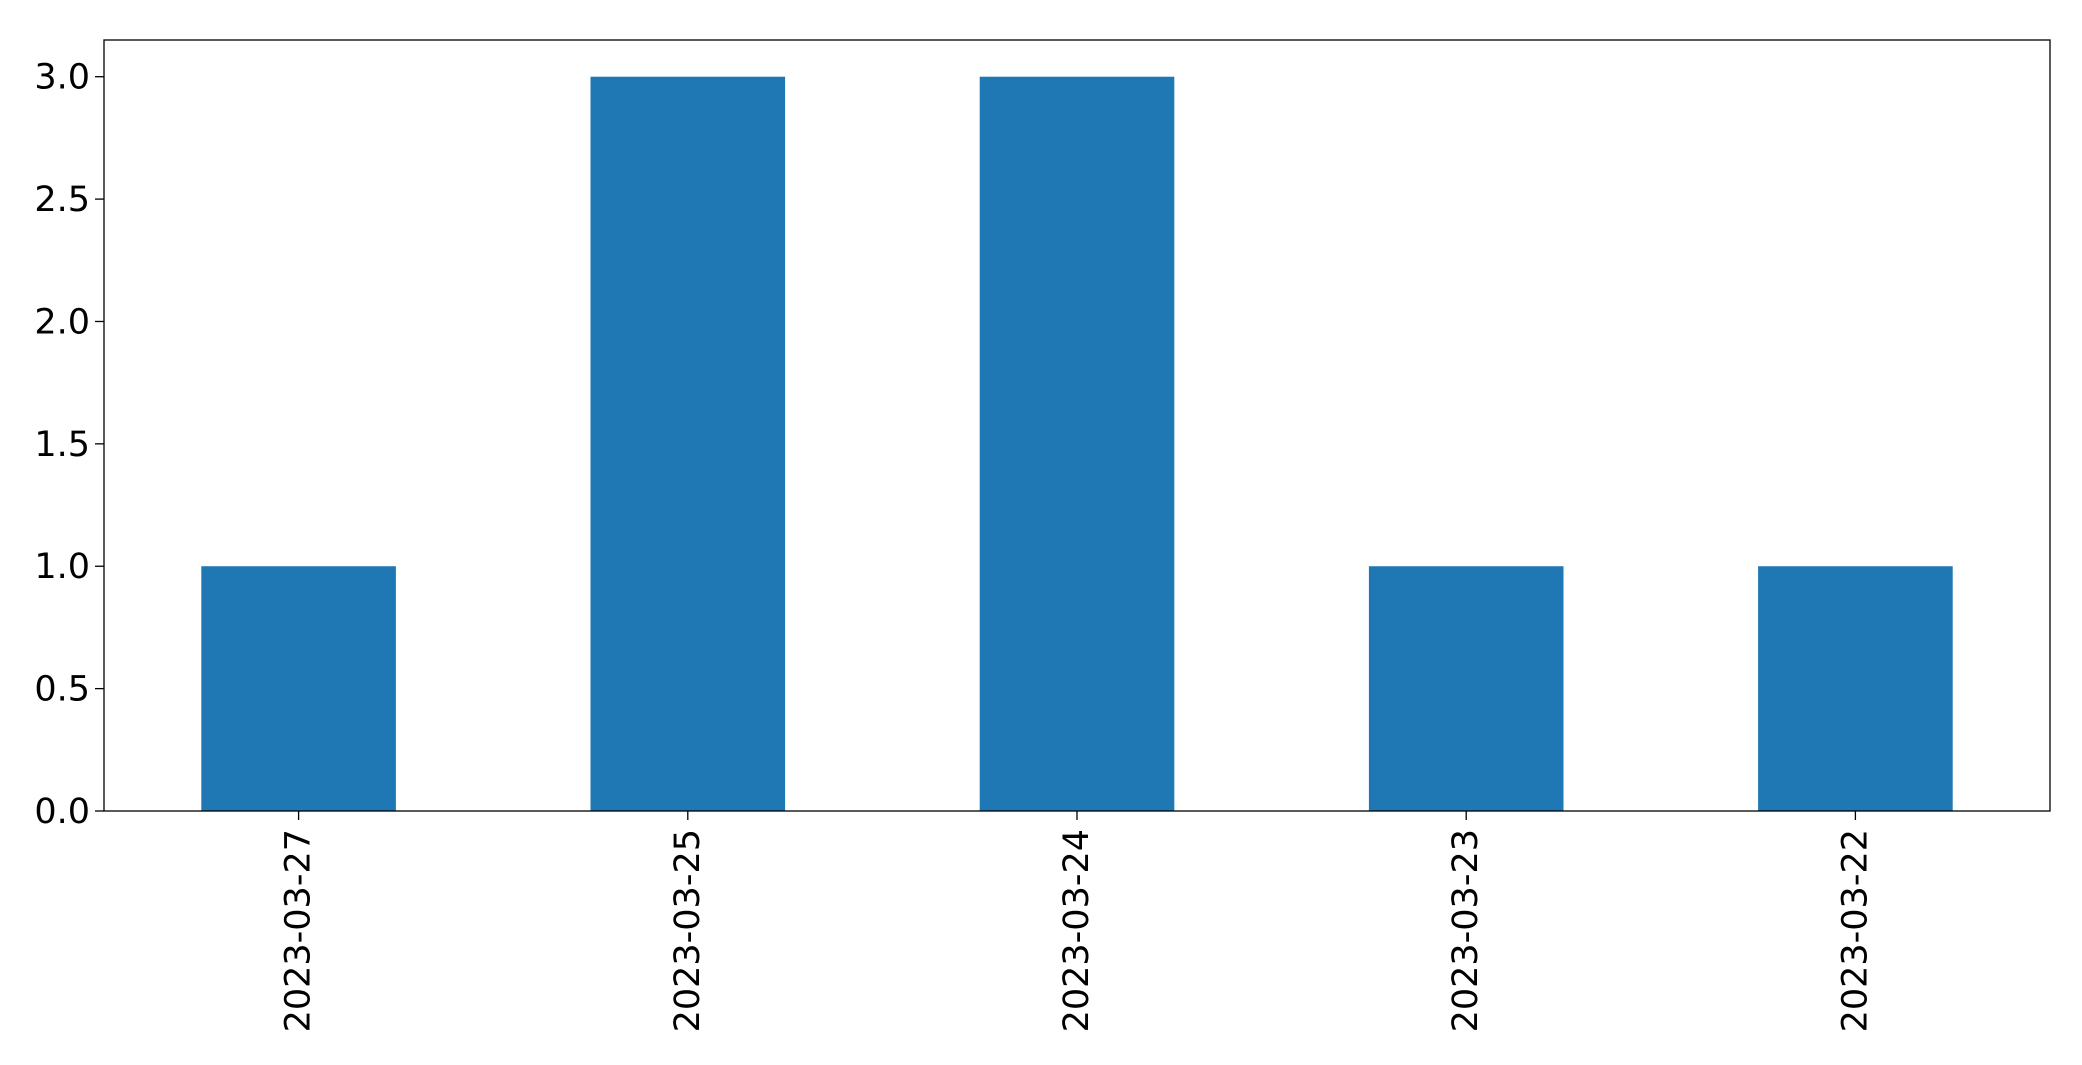 The image size is (2082, 1065). Describe the element at coordinates (299, 930) in the screenshot. I see `x-tick-label: 2023-03-27` at that location.